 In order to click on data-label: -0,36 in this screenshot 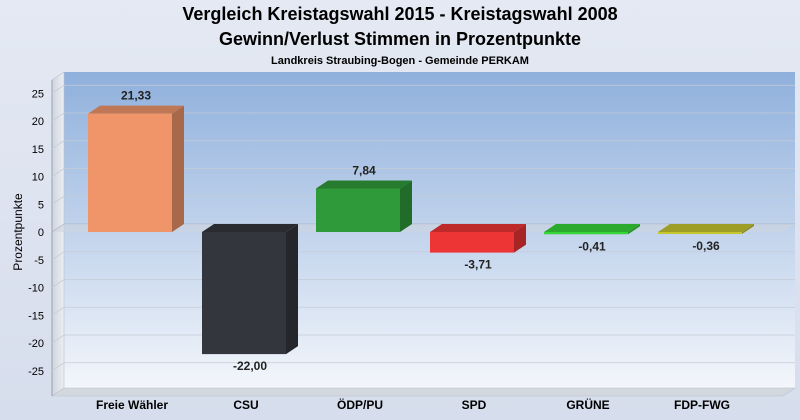, I will do `click(706, 246)`.